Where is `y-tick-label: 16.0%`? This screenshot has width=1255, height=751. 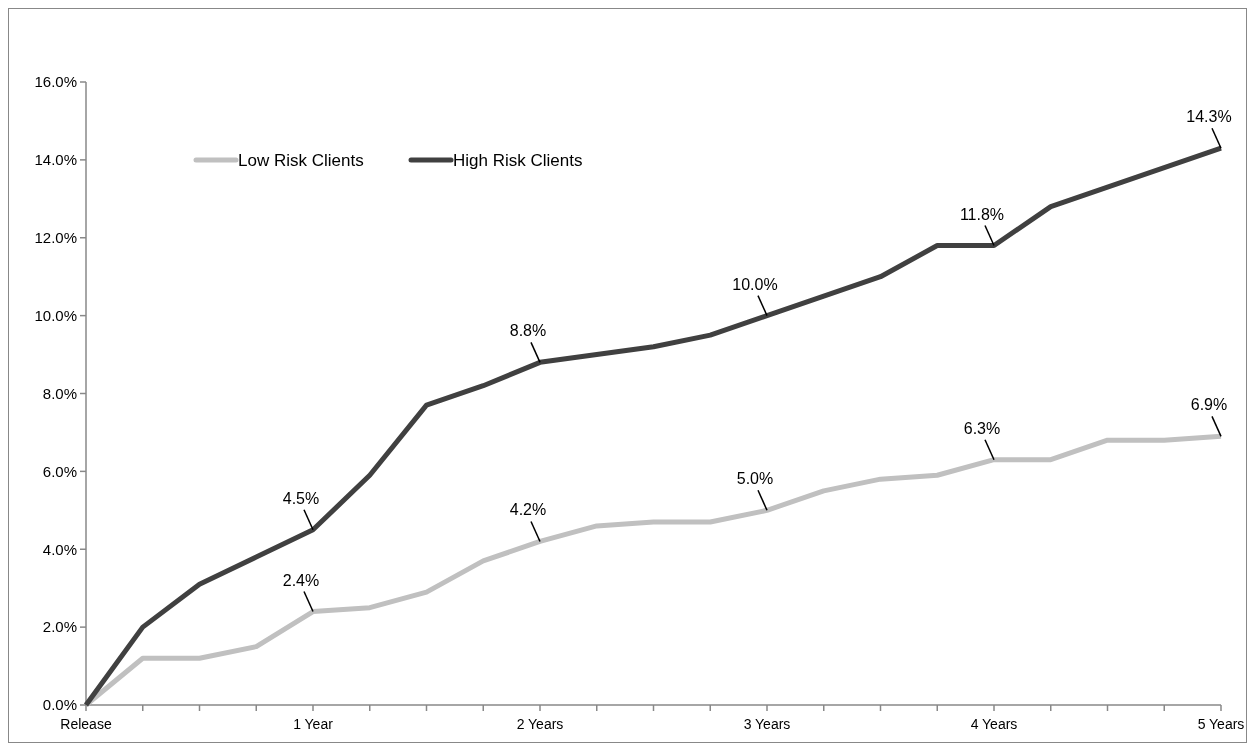
y-tick-label: 16.0% is located at coordinates (55, 82).